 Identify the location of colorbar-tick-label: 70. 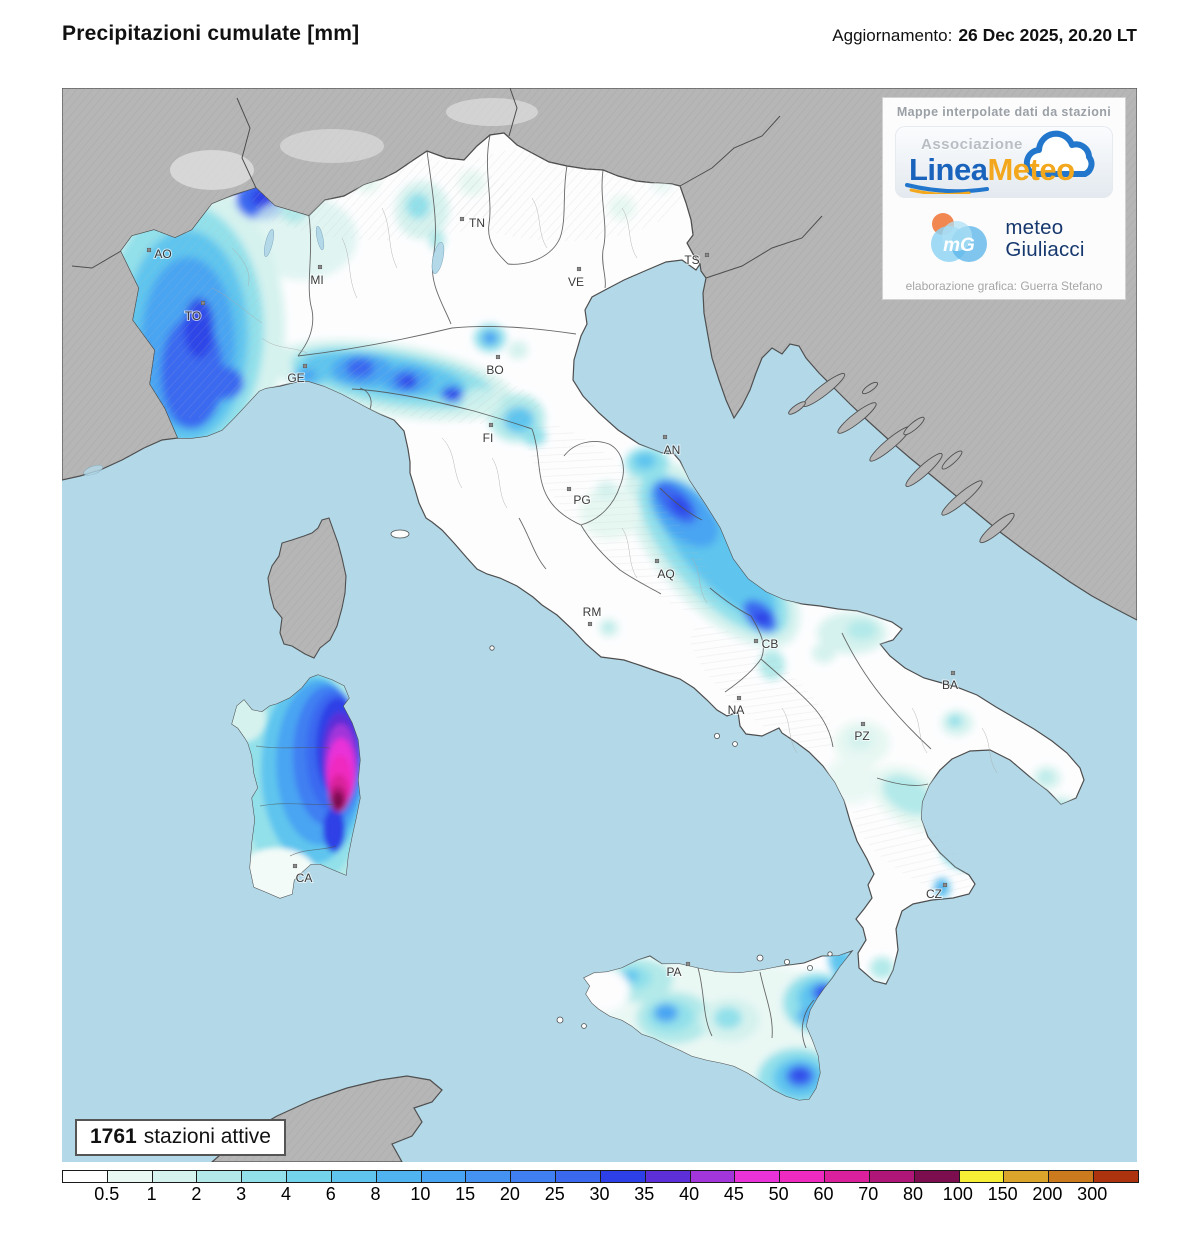
(868, 1194).